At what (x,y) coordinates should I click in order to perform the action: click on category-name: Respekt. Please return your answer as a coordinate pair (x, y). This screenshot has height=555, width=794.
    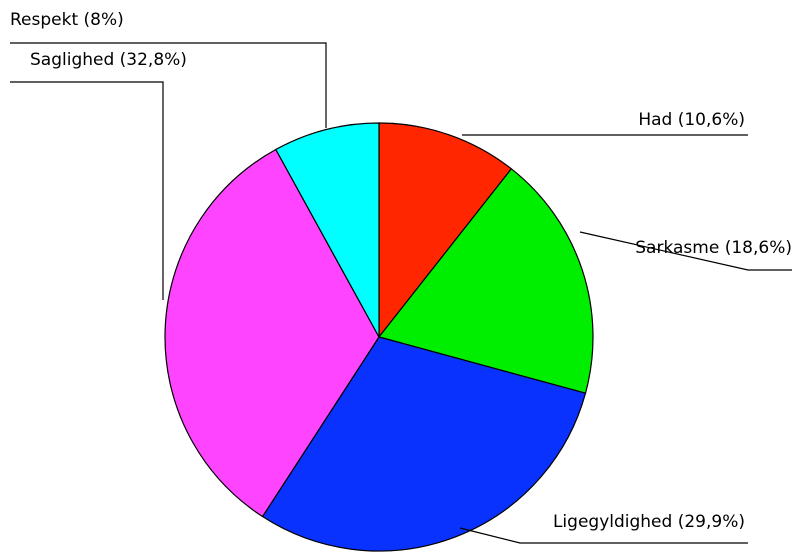
    Looking at the image, I should click on (44, 20).